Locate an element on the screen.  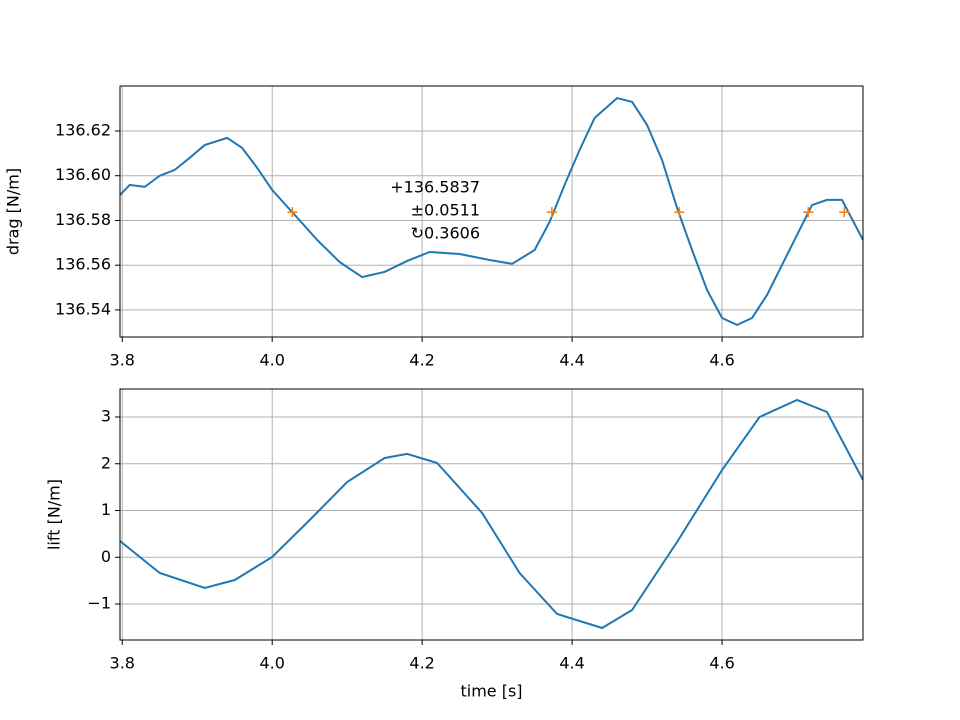
annotation: ↻0.3606 is located at coordinates (445, 233).